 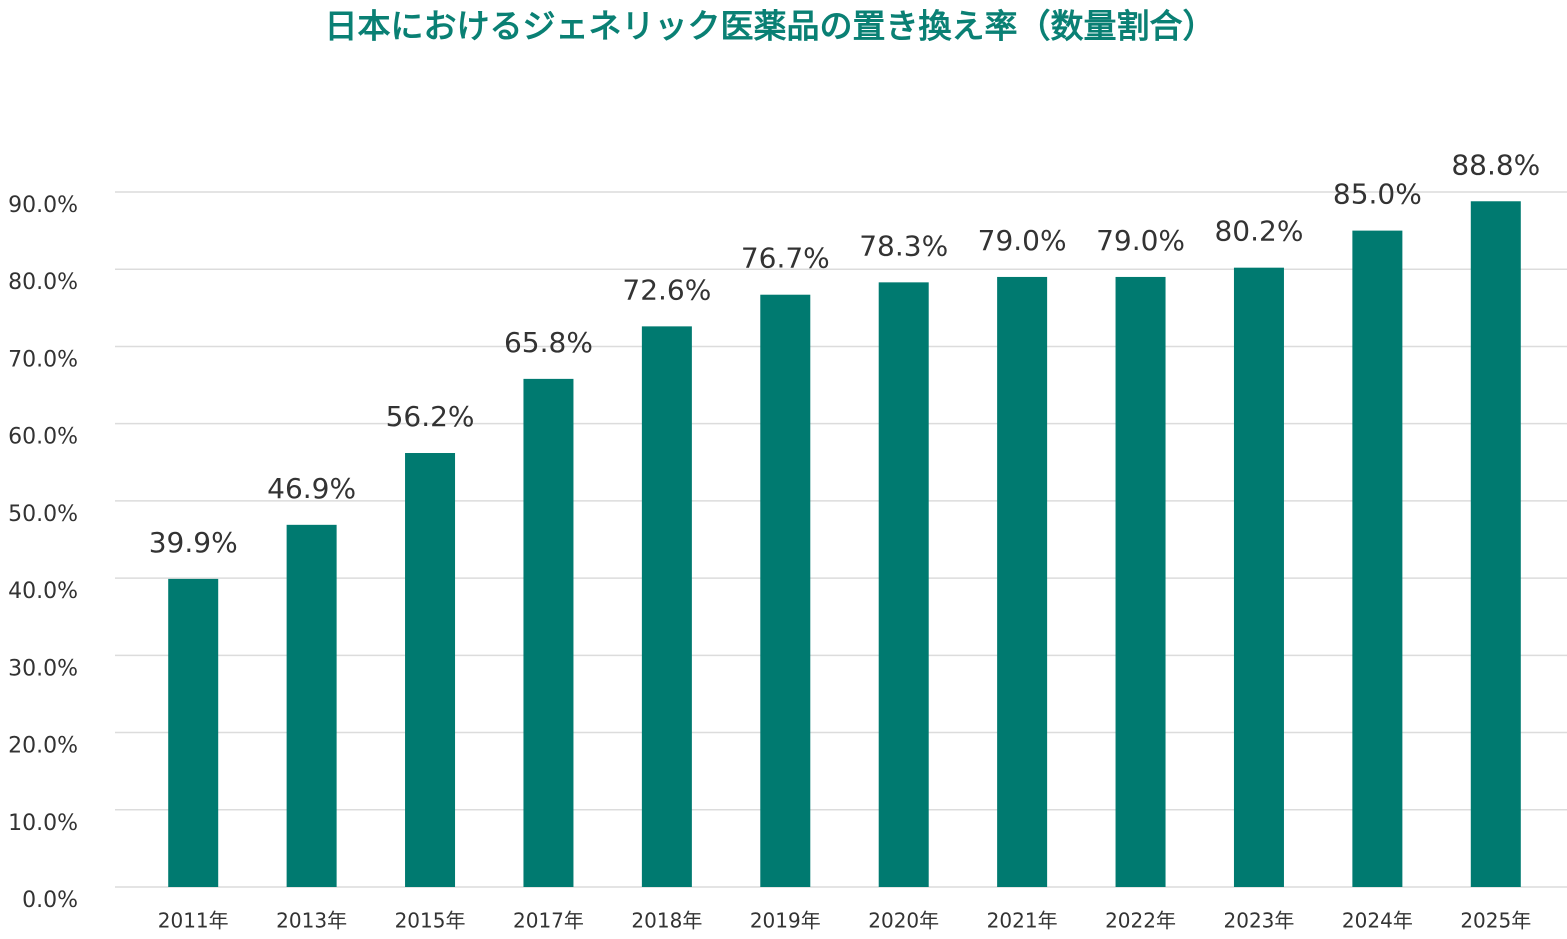 What do you see at coordinates (43, 746) in the screenshot?
I see `y-tick-label: 20.0%` at bounding box center [43, 746].